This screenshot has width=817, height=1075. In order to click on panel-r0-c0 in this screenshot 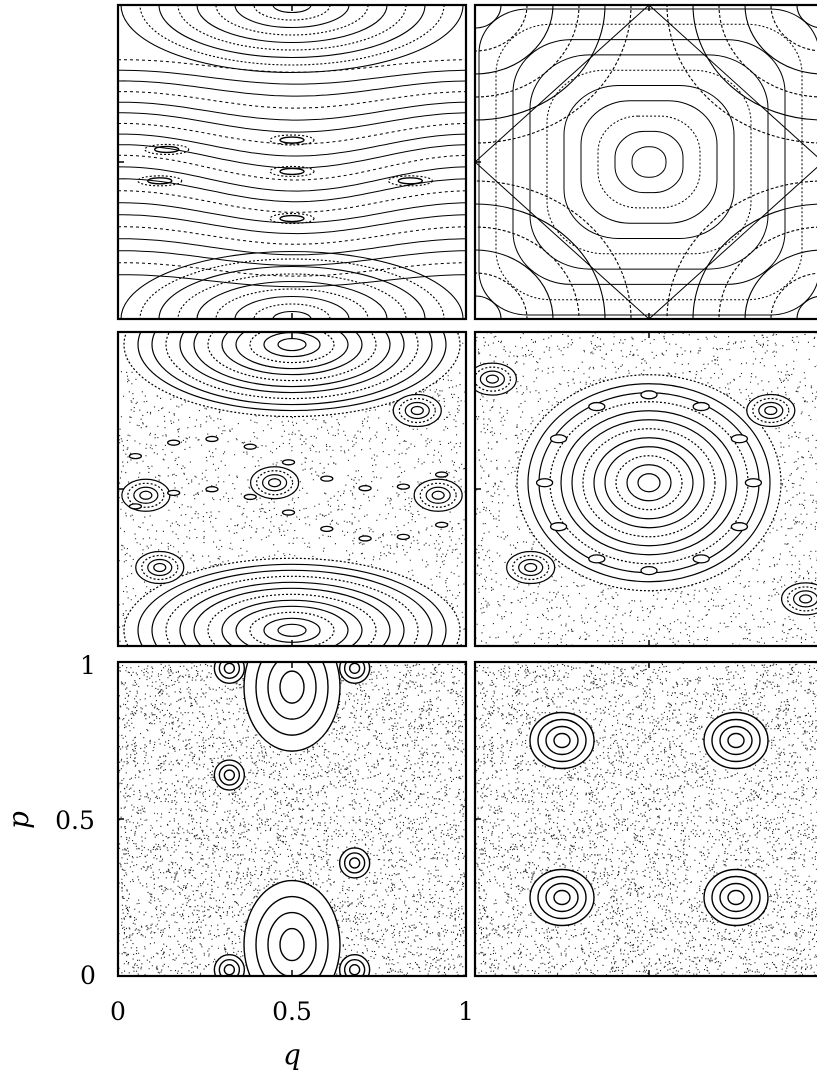, I will do `click(292, 162)`.